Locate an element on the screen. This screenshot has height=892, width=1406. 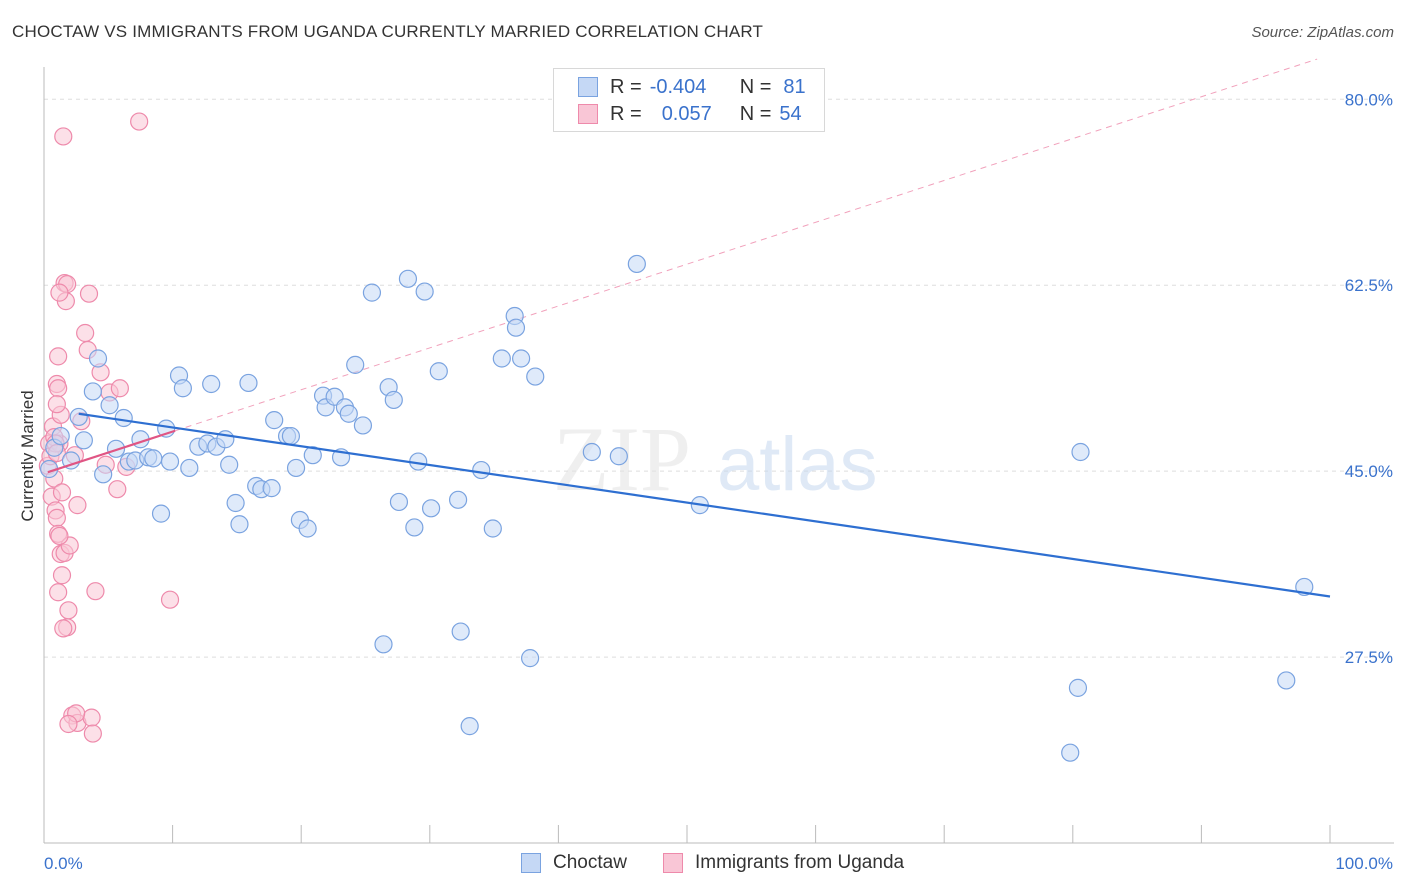
legend-label-uganda: Immigrants from Uganda is located at coordinates (800, 862).